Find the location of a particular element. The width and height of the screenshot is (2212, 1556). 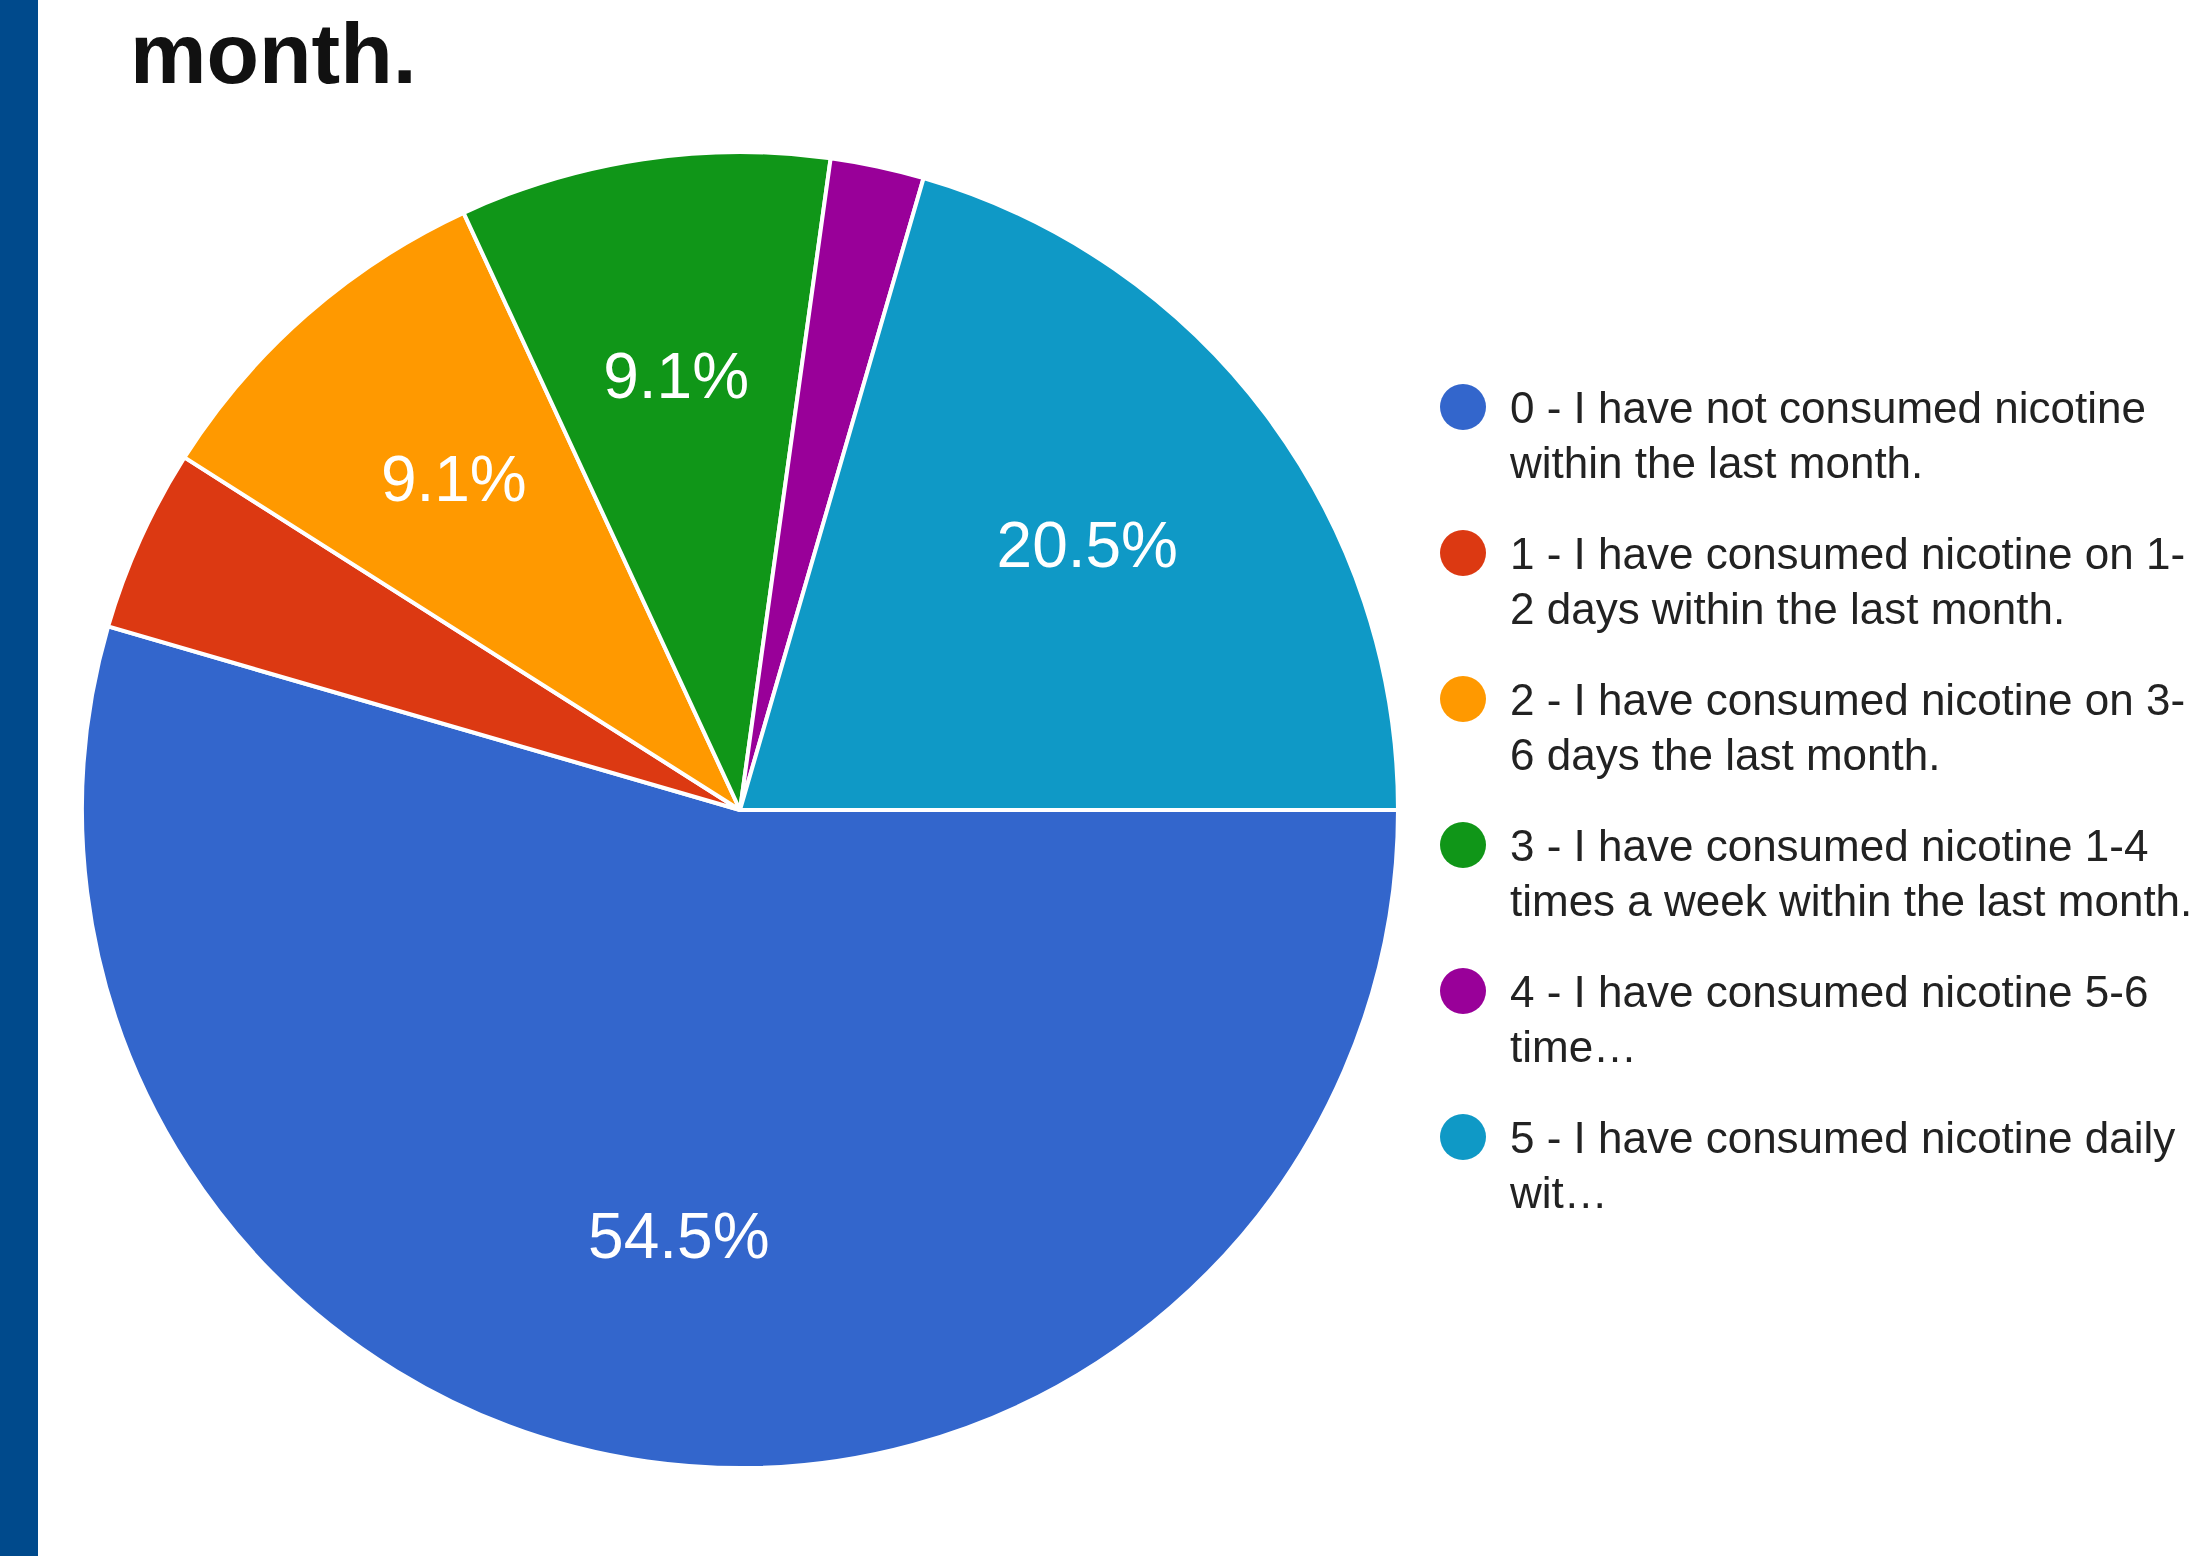

data-label: 54.5% is located at coordinates (679, 1235).